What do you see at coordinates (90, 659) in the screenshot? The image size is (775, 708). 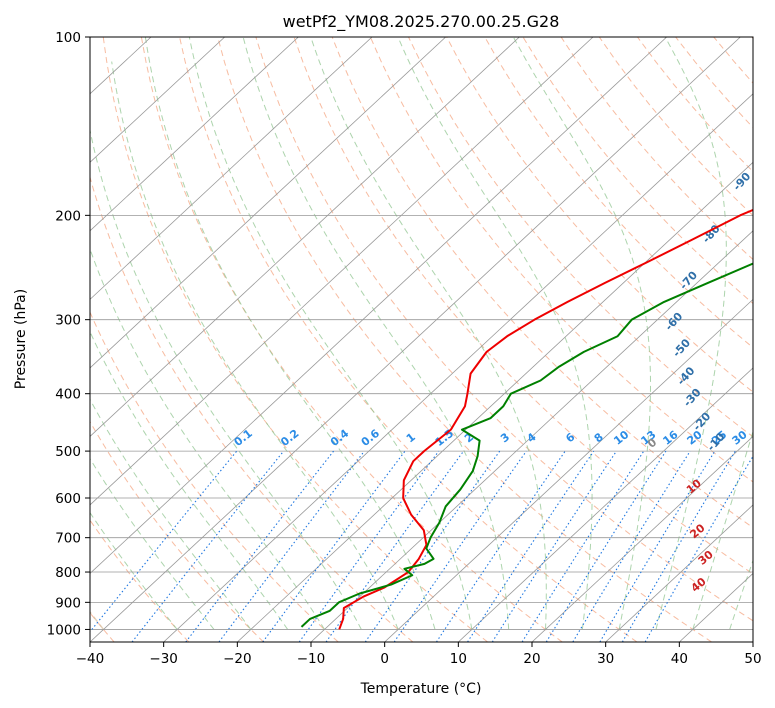 I see `x-tick-label: −40` at bounding box center [90, 659].